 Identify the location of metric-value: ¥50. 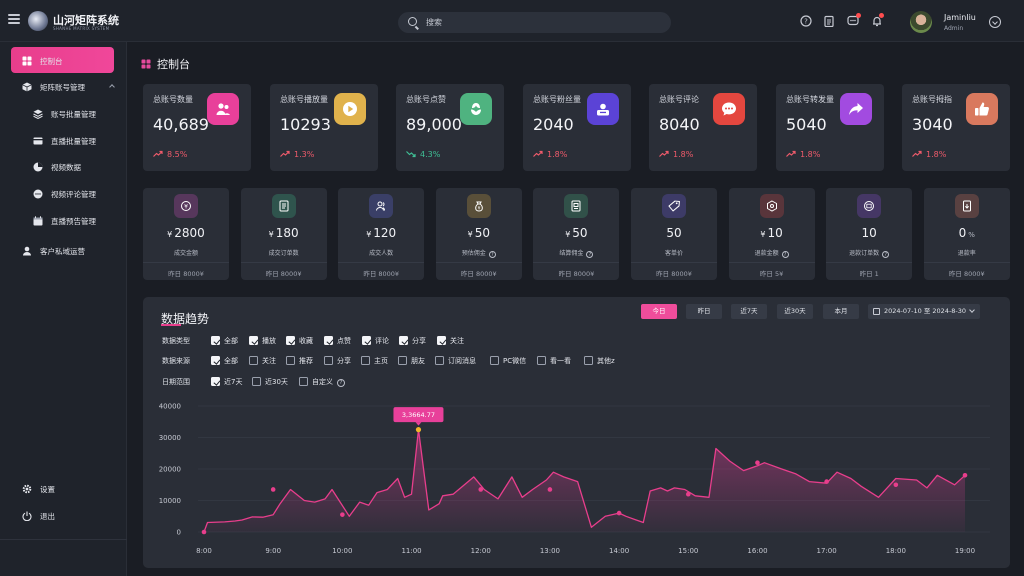
(479, 233).